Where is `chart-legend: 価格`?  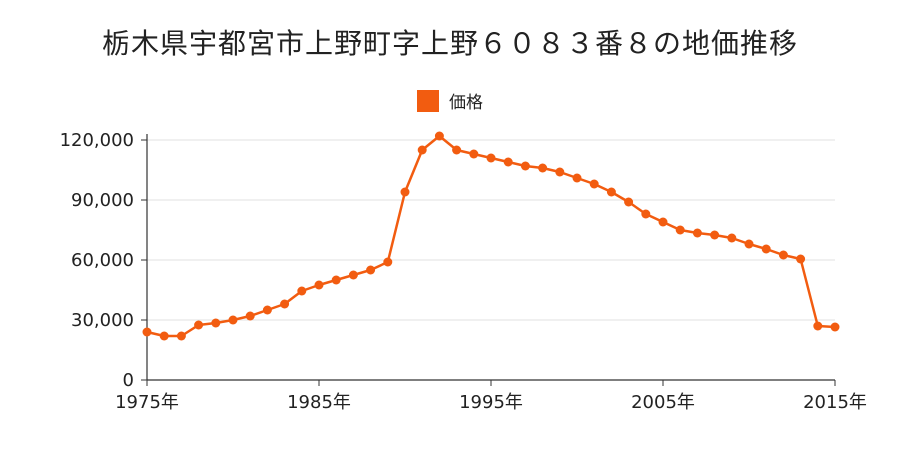 chart-legend: 価格 is located at coordinates (450, 100).